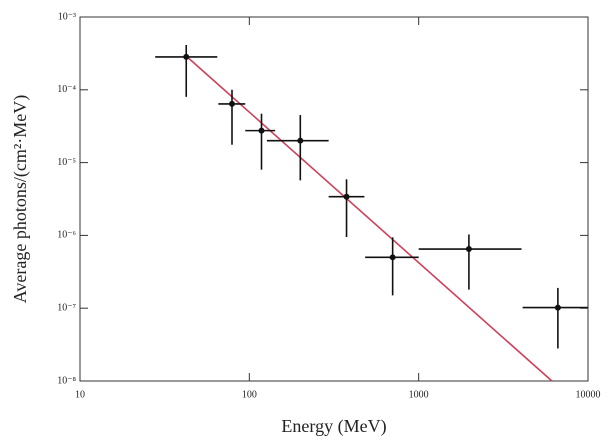  Describe the element at coordinates (66, 162) in the screenshot. I see `y-tick-label: 10⁻⁵` at that location.